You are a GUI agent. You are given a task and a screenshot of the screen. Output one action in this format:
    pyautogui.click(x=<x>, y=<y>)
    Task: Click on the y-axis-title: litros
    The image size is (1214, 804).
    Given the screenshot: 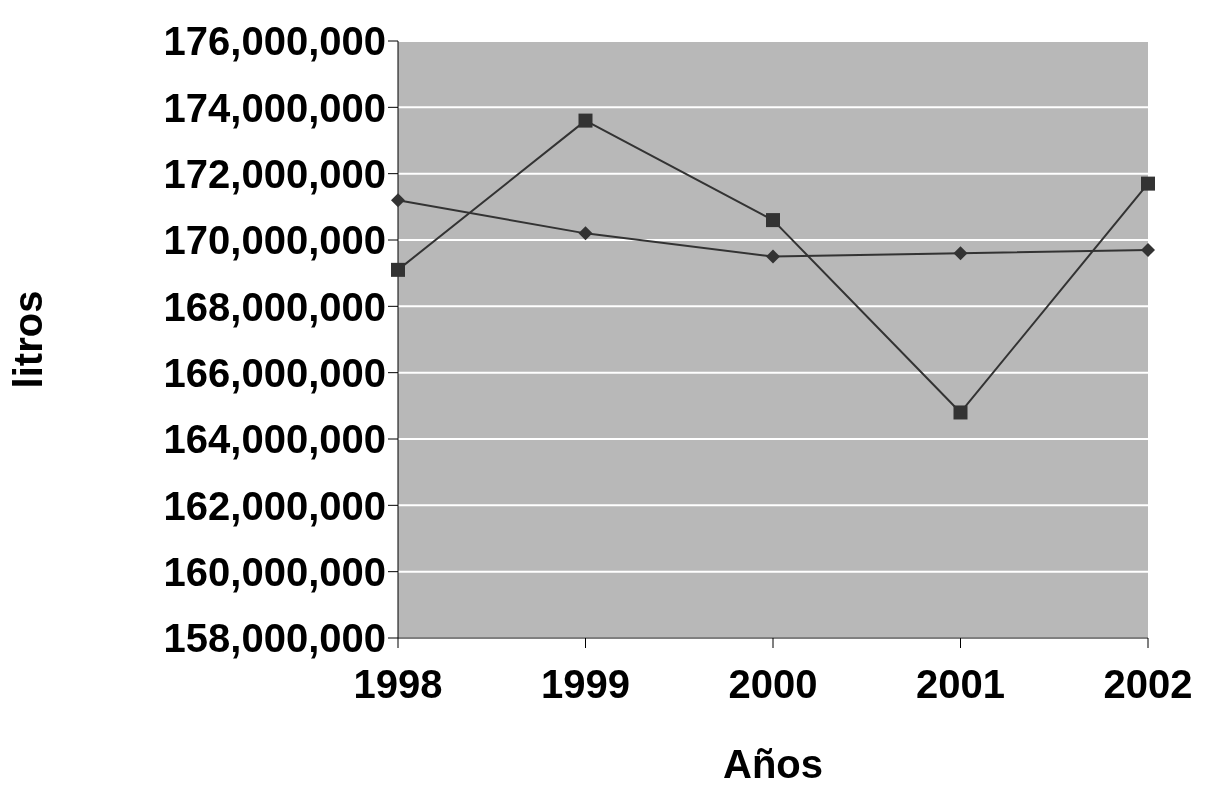 What is the action you would take?
    pyautogui.click(x=28, y=339)
    